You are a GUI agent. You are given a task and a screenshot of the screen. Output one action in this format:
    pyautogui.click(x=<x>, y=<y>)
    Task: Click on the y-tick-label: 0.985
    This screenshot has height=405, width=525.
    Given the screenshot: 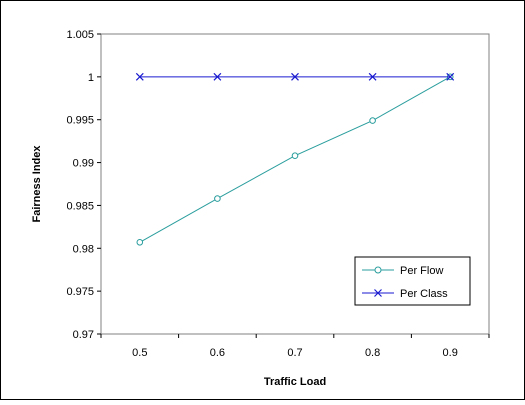 What is the action you would take?
    pyautogui.click(x=80, y=206)
    